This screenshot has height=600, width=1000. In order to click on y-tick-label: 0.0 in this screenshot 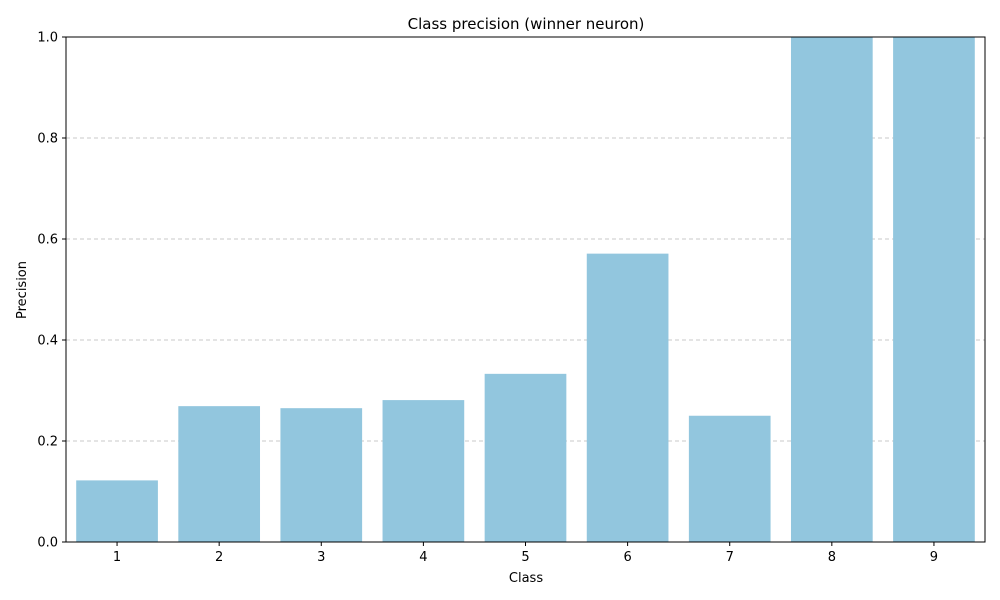, I will do `click(47, 543)`.